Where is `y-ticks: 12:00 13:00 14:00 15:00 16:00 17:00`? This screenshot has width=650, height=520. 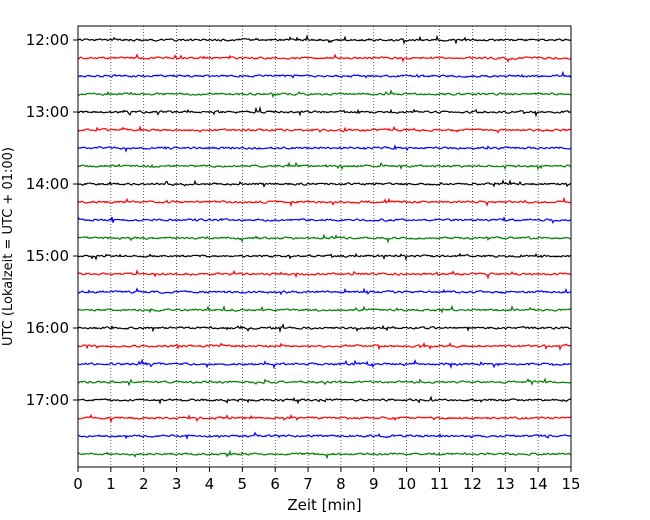
y-ticks: 12:00 13:00 14:00 15:00 16:00 17:00 is located at coordinates (52, 220).